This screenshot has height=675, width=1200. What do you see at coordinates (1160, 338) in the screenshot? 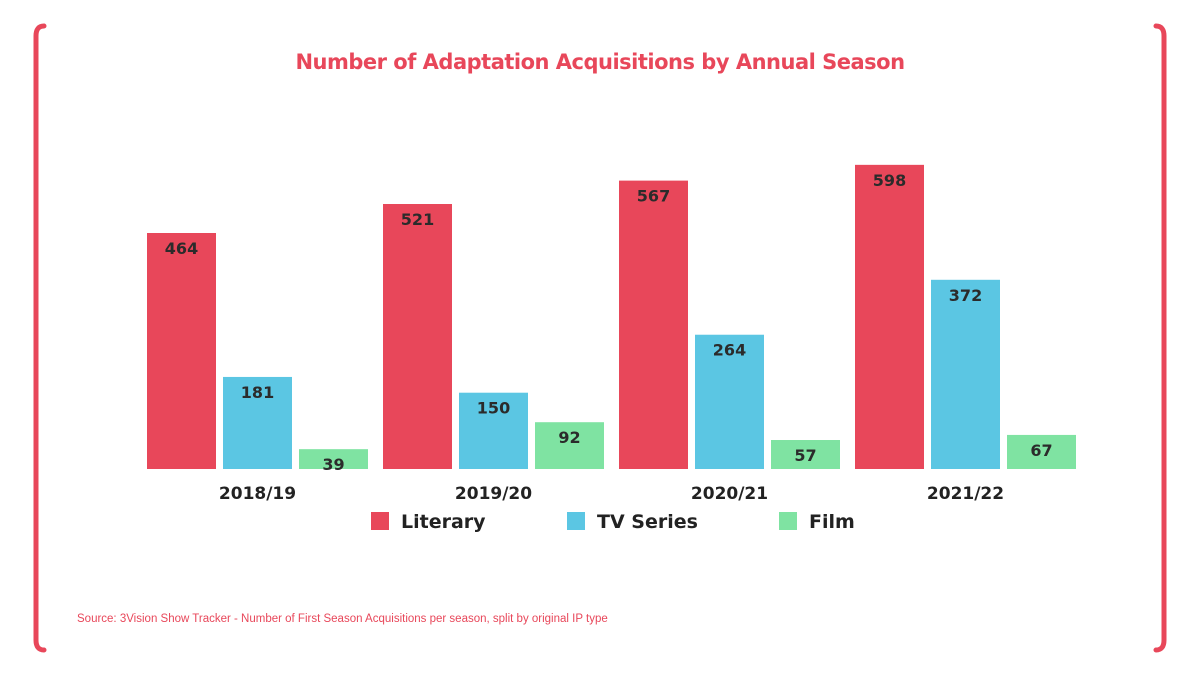
I see `right-bracket` at bounding box center [1160, 338].